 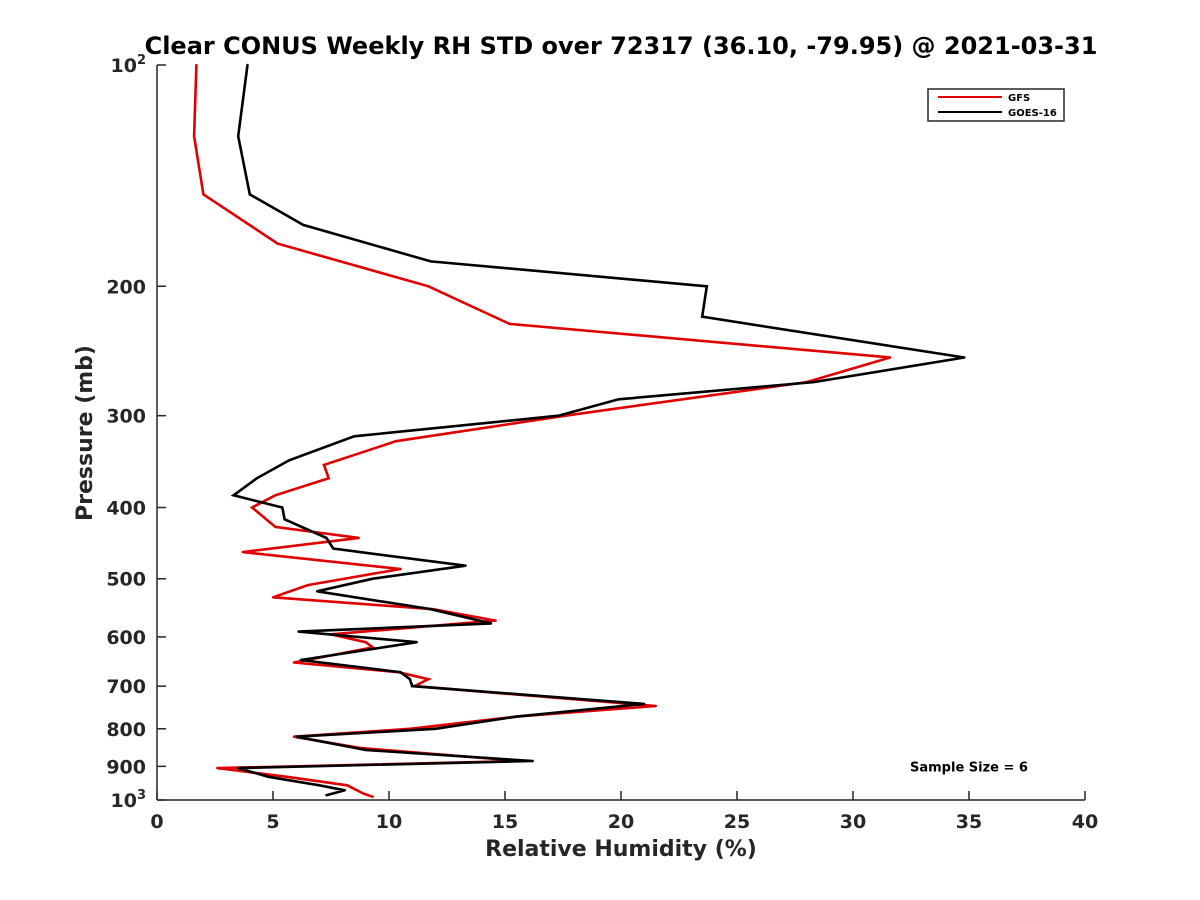 I want to click on legend: GFS GOES-16, so click(x=996, y=105).